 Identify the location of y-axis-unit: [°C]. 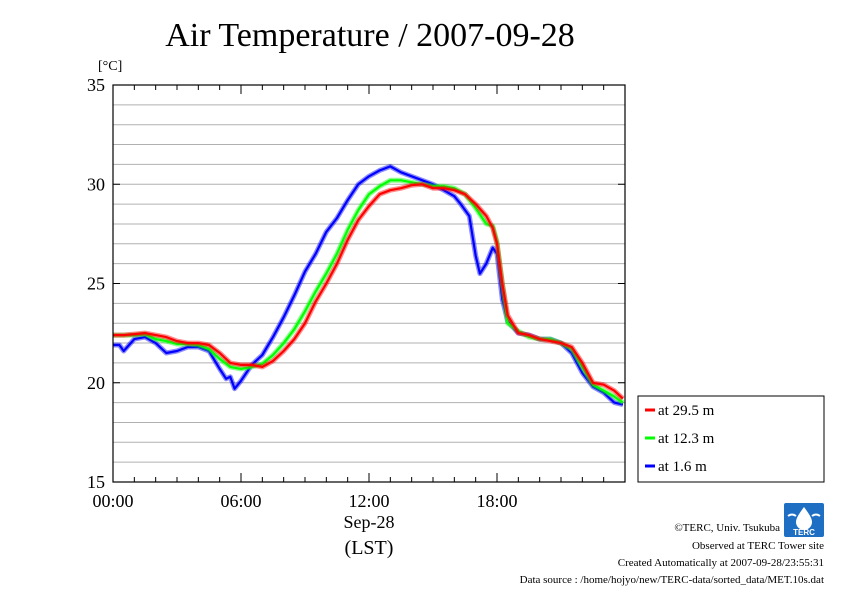
(110, 66).